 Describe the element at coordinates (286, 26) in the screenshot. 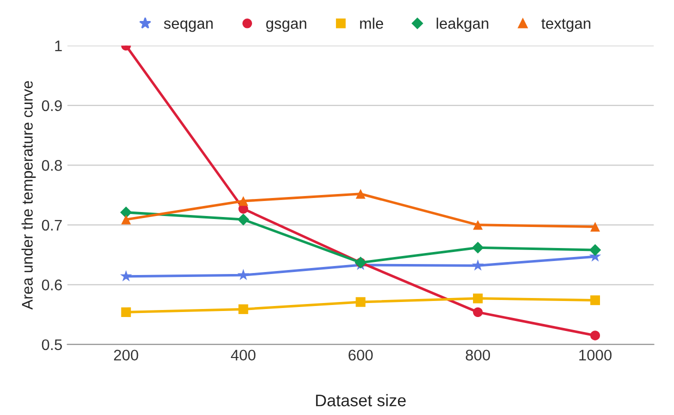

I see `legend-label: gsgan` at that location.